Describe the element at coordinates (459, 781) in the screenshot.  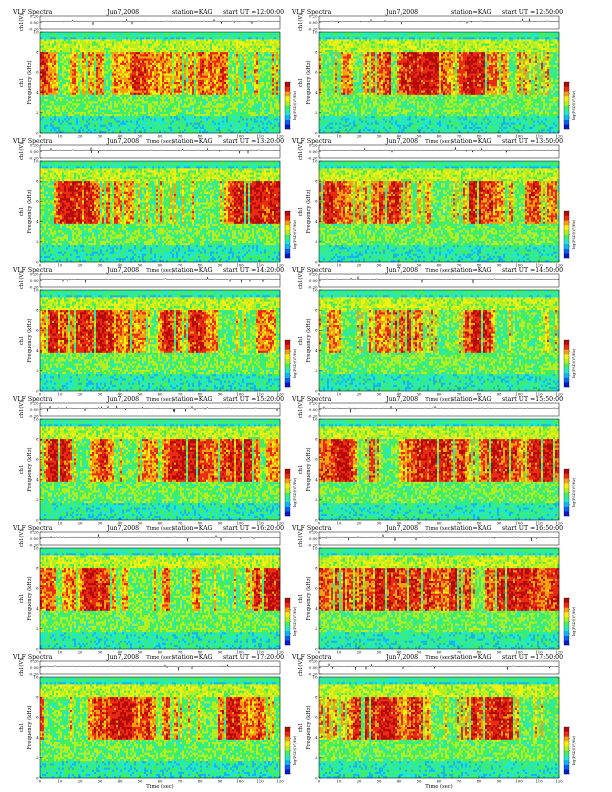
I see `time-tick-label: 70` at that location.